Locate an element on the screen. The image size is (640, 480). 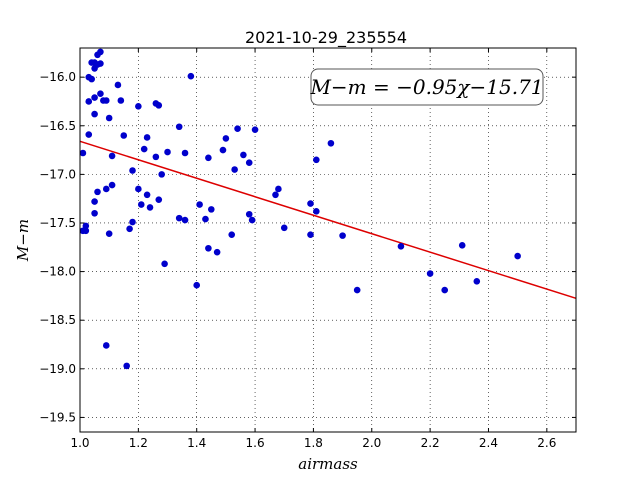
annotation-box is located at coordinates (427, 87).